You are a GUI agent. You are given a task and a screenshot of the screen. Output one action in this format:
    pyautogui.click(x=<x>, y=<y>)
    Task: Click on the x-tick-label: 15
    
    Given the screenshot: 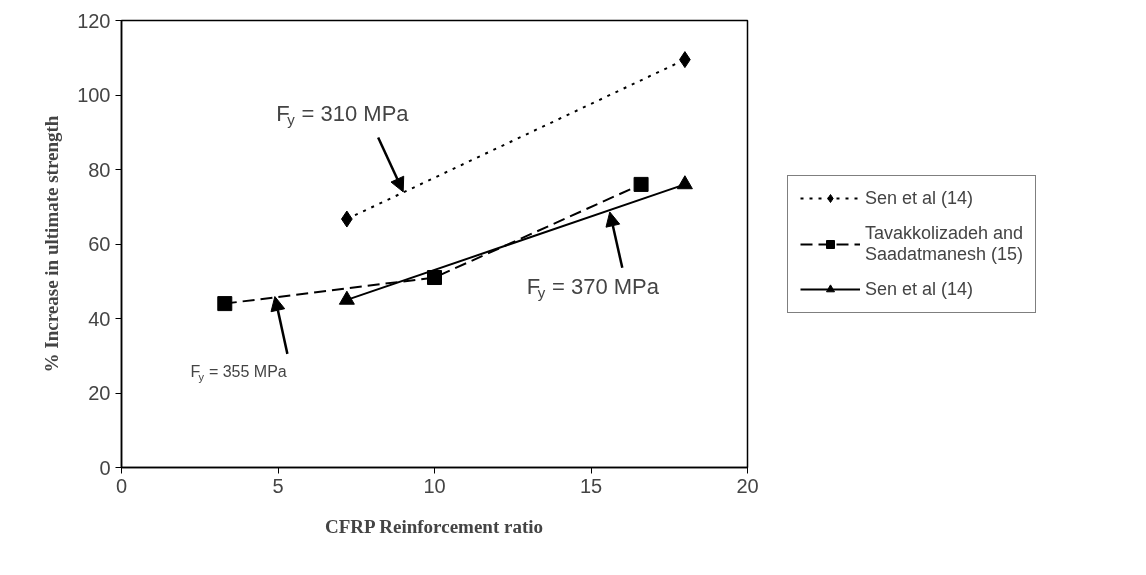 What is the action you would take?
    pyautogui.click(x=591, y=485)
    